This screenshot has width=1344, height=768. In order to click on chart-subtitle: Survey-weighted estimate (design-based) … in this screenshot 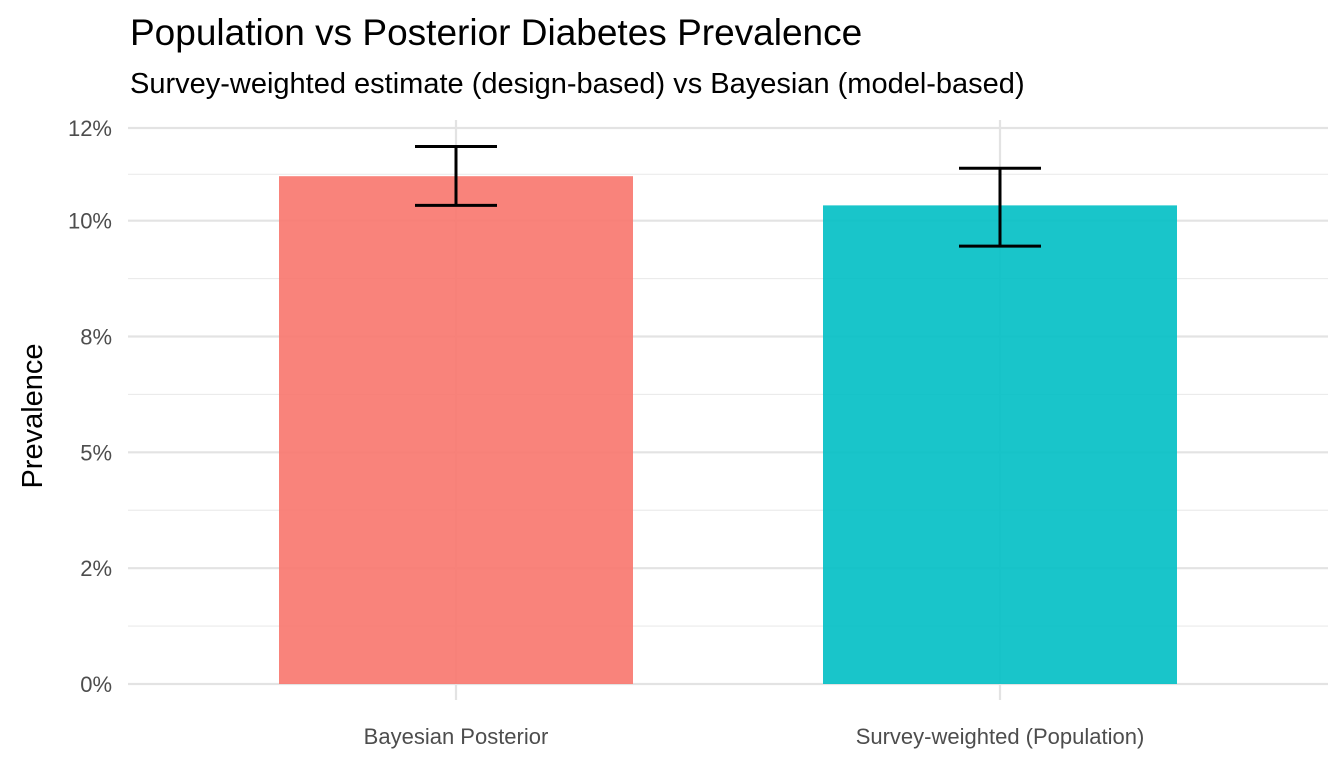, I will do `click(577, 84)`.